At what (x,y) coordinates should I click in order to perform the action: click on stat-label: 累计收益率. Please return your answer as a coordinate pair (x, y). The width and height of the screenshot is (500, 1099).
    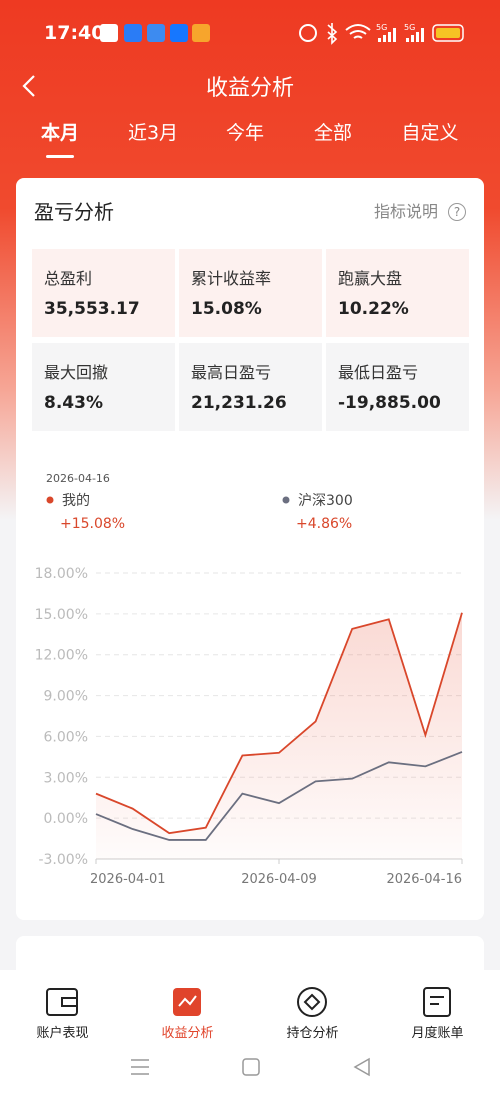
    Looking at the image, I should click on (231, 278).